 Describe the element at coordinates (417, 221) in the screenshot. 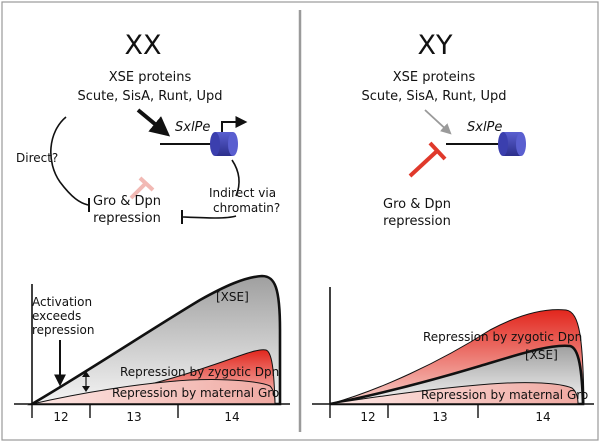

I see `right-repression-line2: repression` at that location.